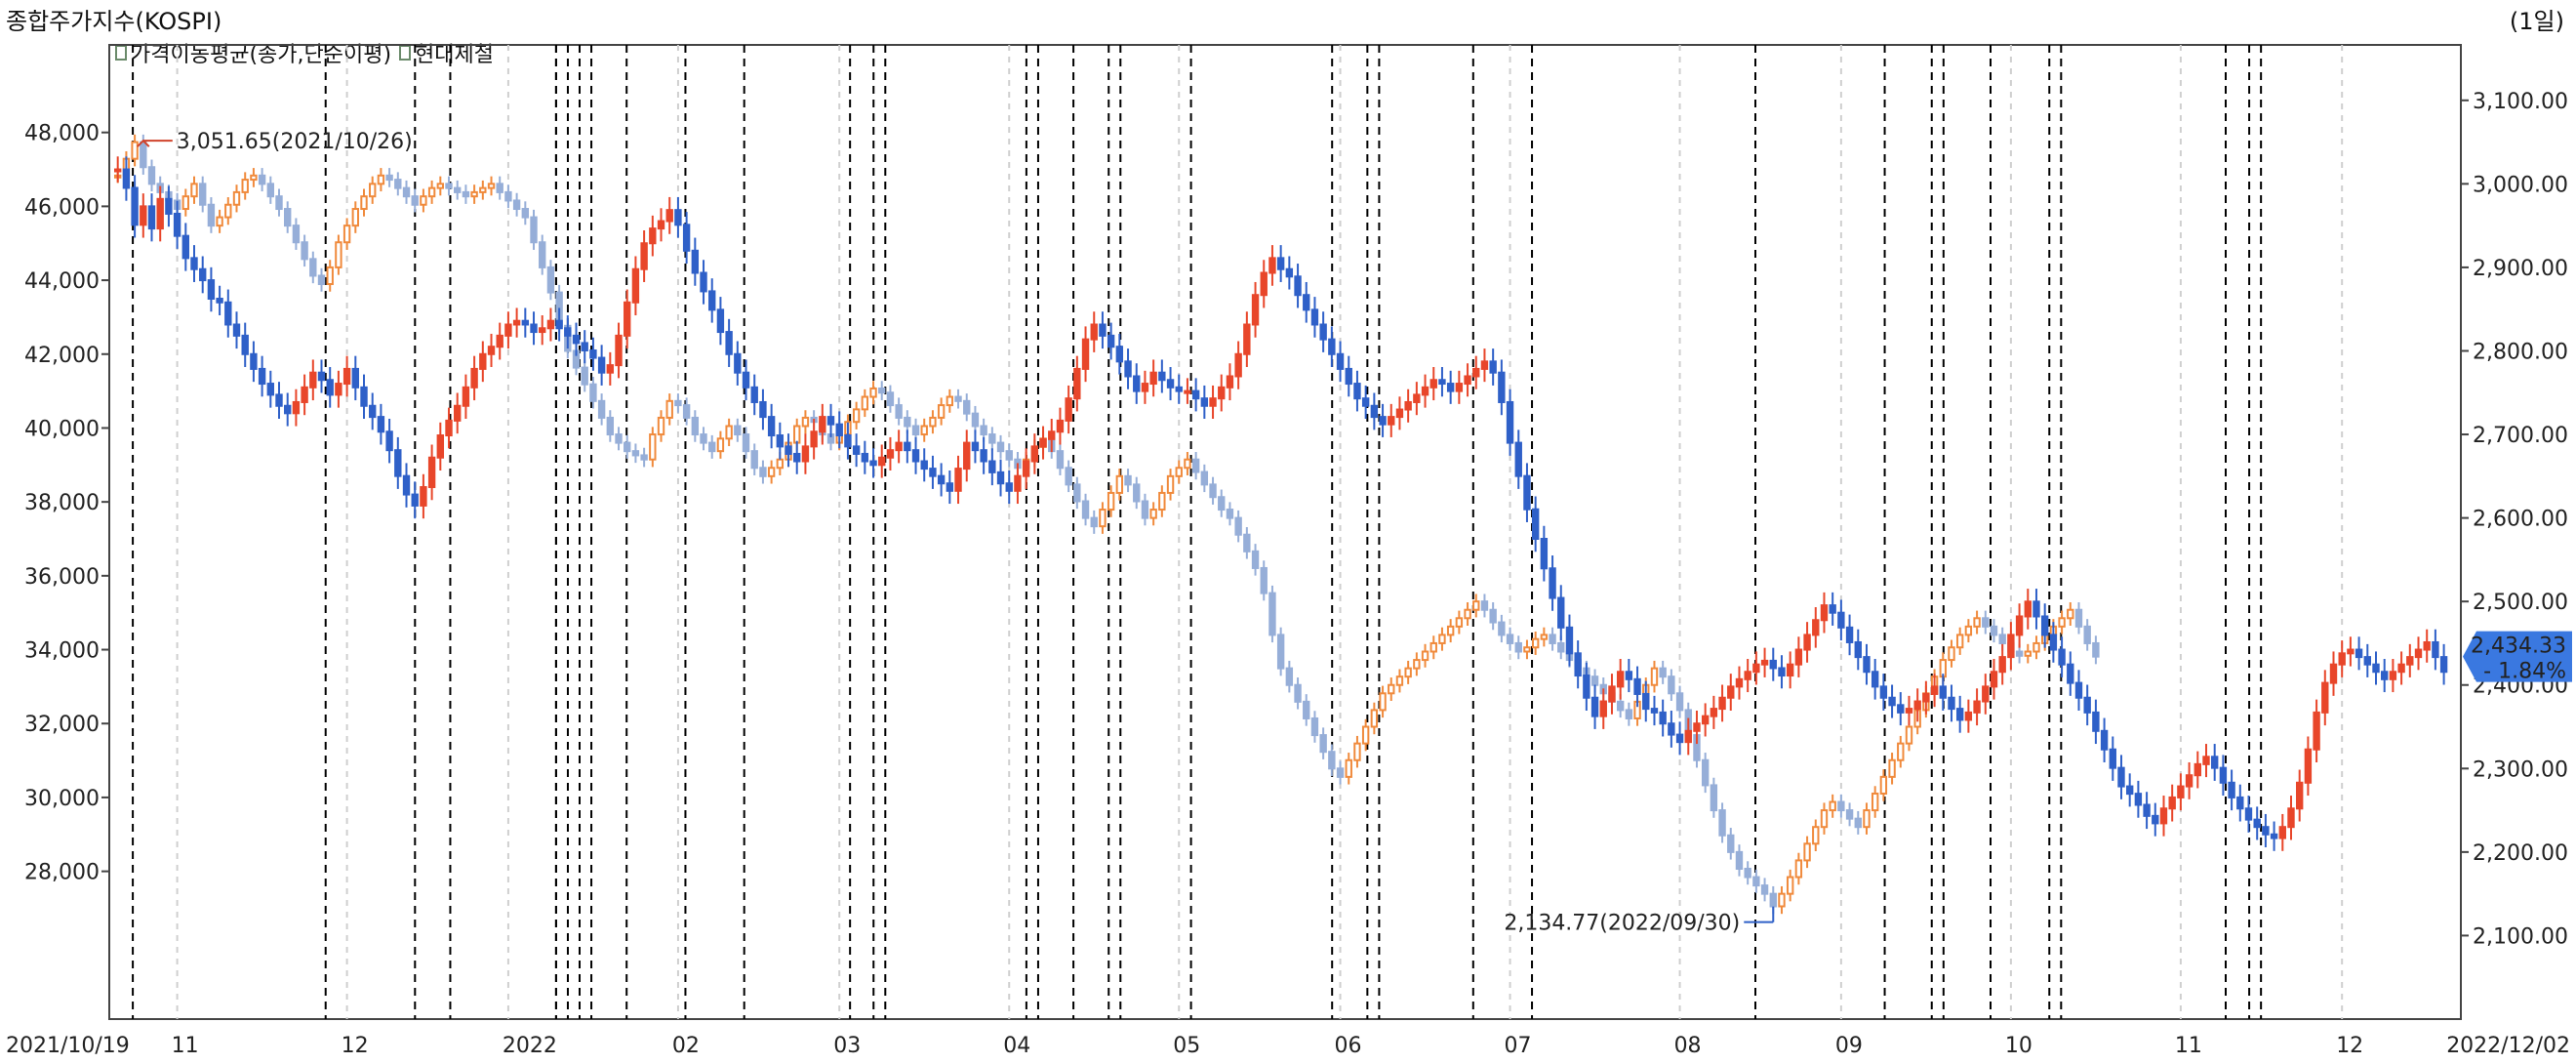  I want to click on x-tick-label: 05, so click(1186, 1046).